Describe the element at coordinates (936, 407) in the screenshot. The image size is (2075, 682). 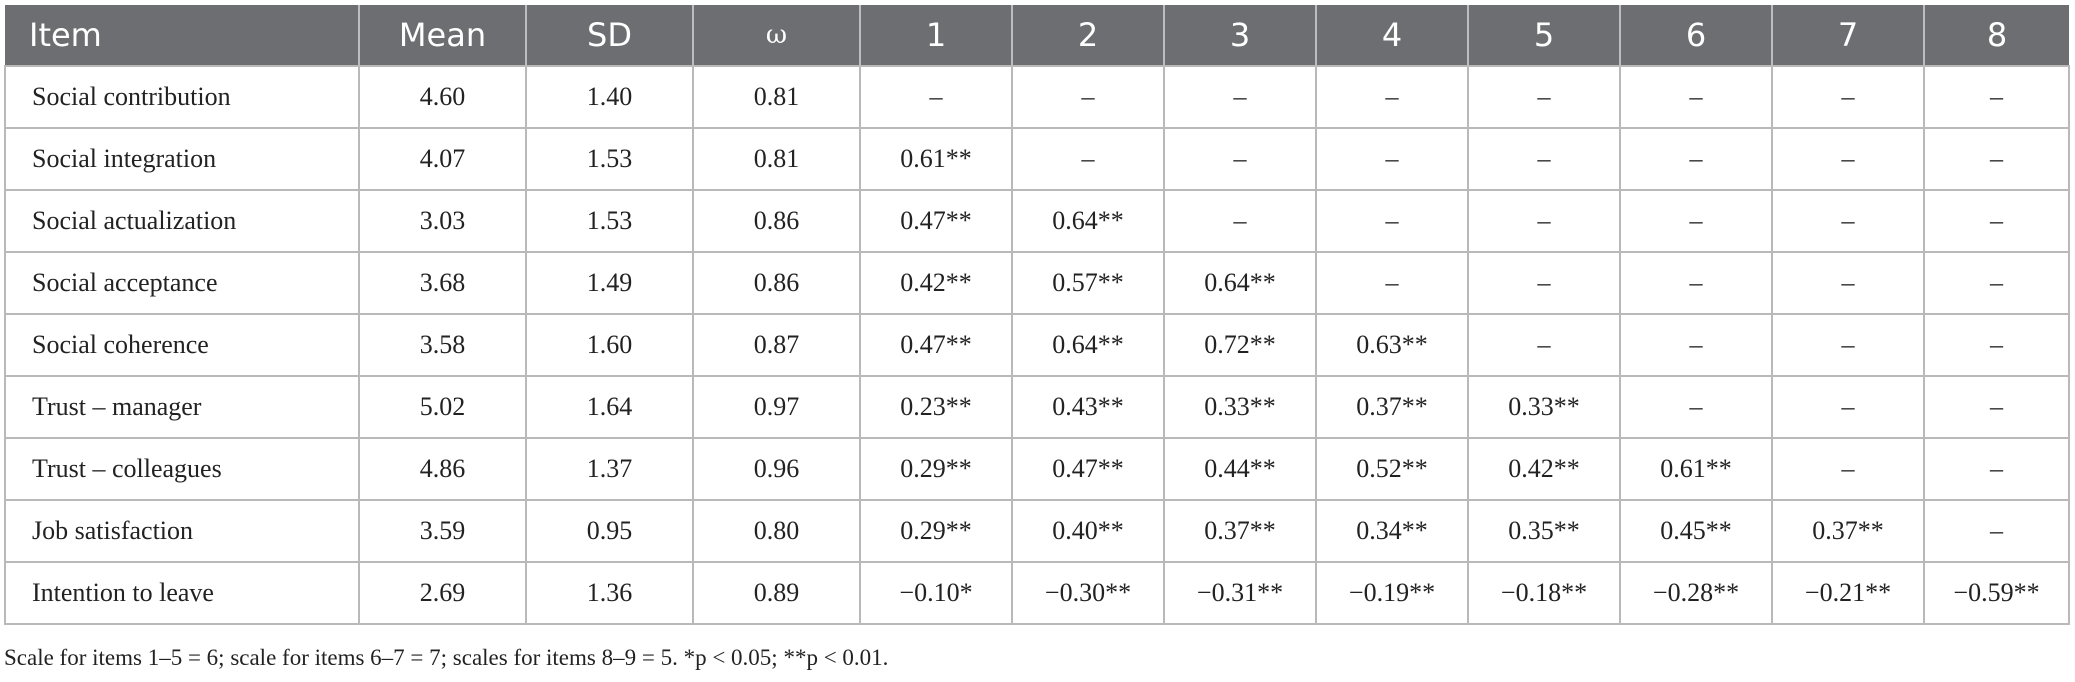
I see `table-cell: 0.23**` at that location.